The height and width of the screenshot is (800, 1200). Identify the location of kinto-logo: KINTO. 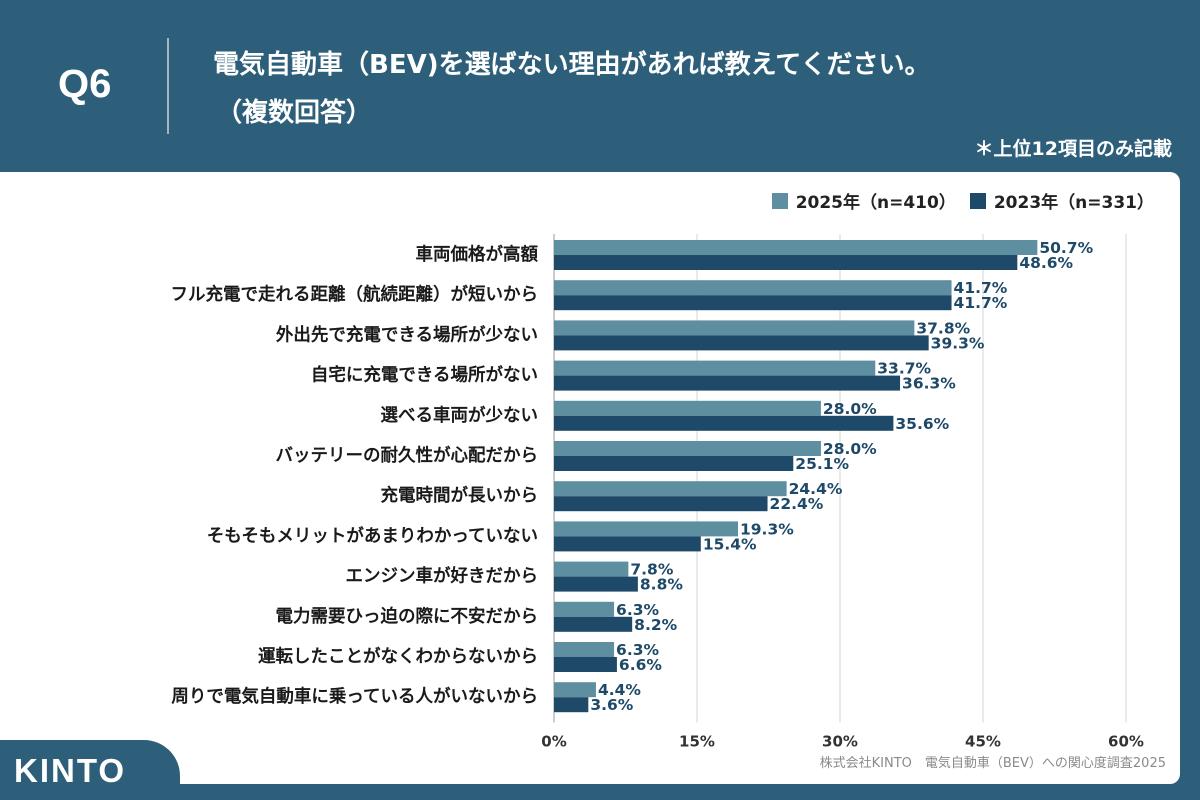
(70, 770).